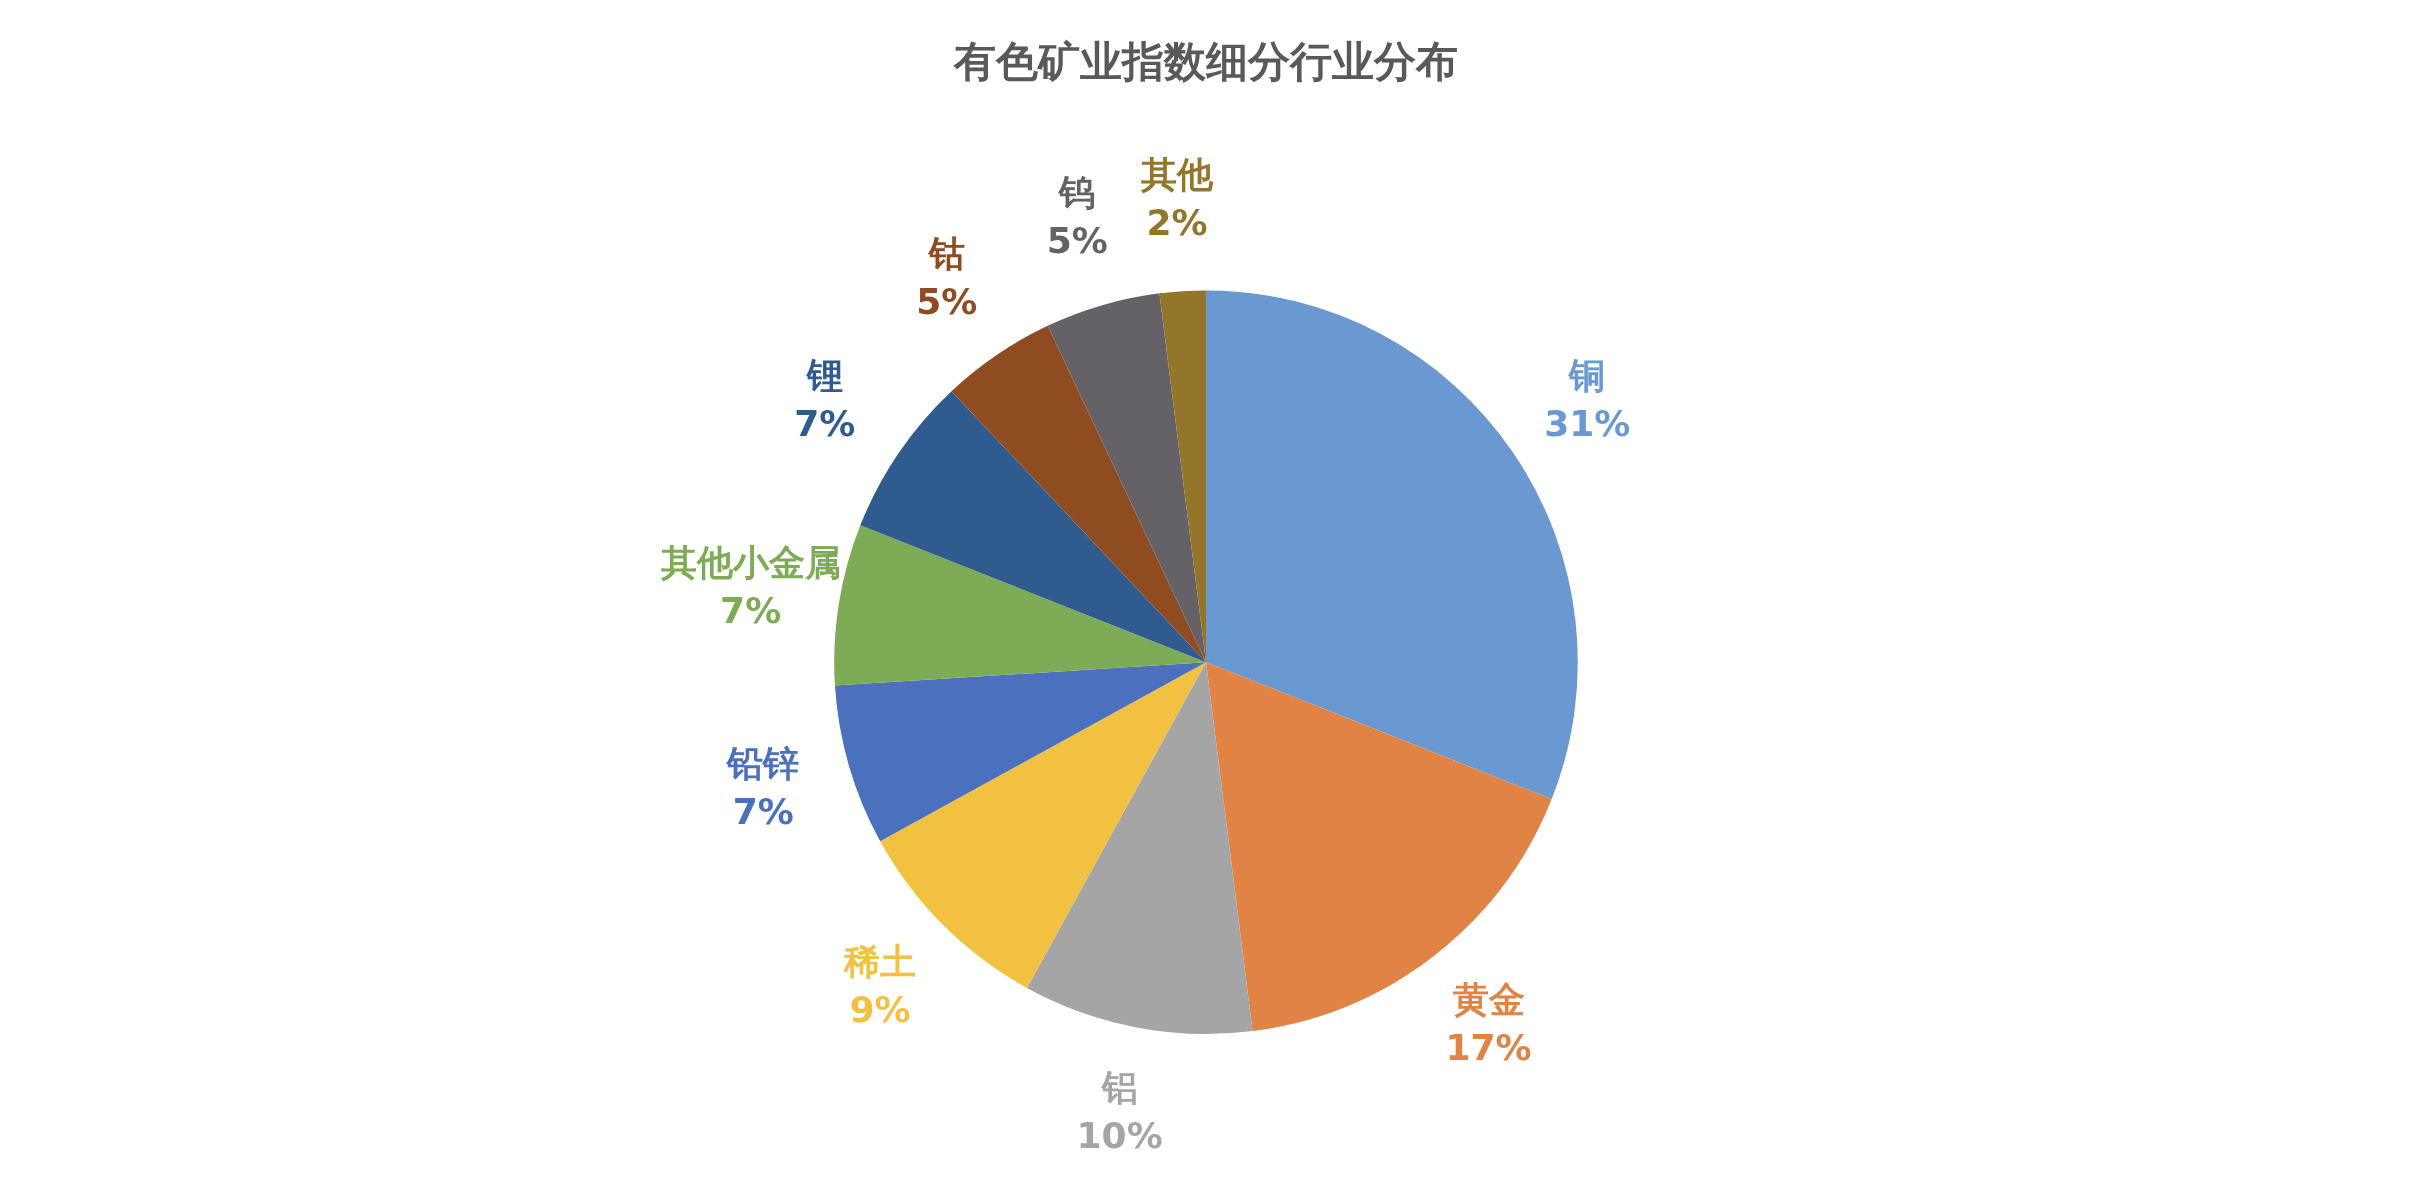 The height and width of the screenshot is (1200, 2412). I want to click on data-label: 31%, so click(1587, 424).